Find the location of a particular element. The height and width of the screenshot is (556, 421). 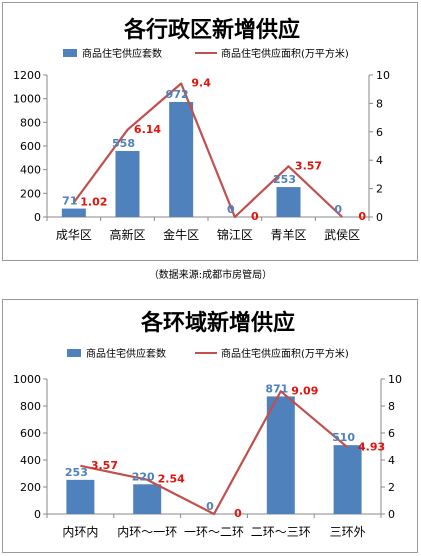

x-axis-category-label: 三环外 is located at coordinates (348, 532).